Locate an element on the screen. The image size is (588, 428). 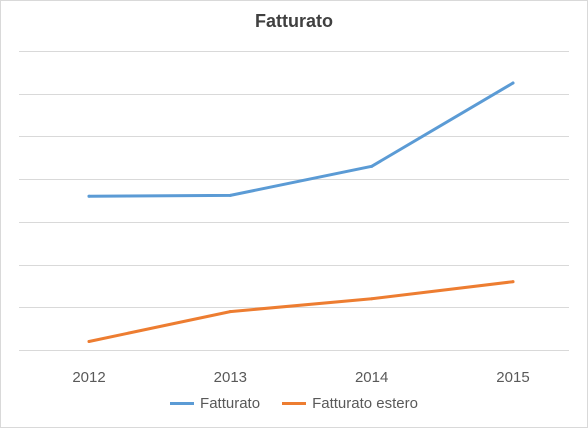
legend-item: Fatturato is located at coordinates (215, 403).